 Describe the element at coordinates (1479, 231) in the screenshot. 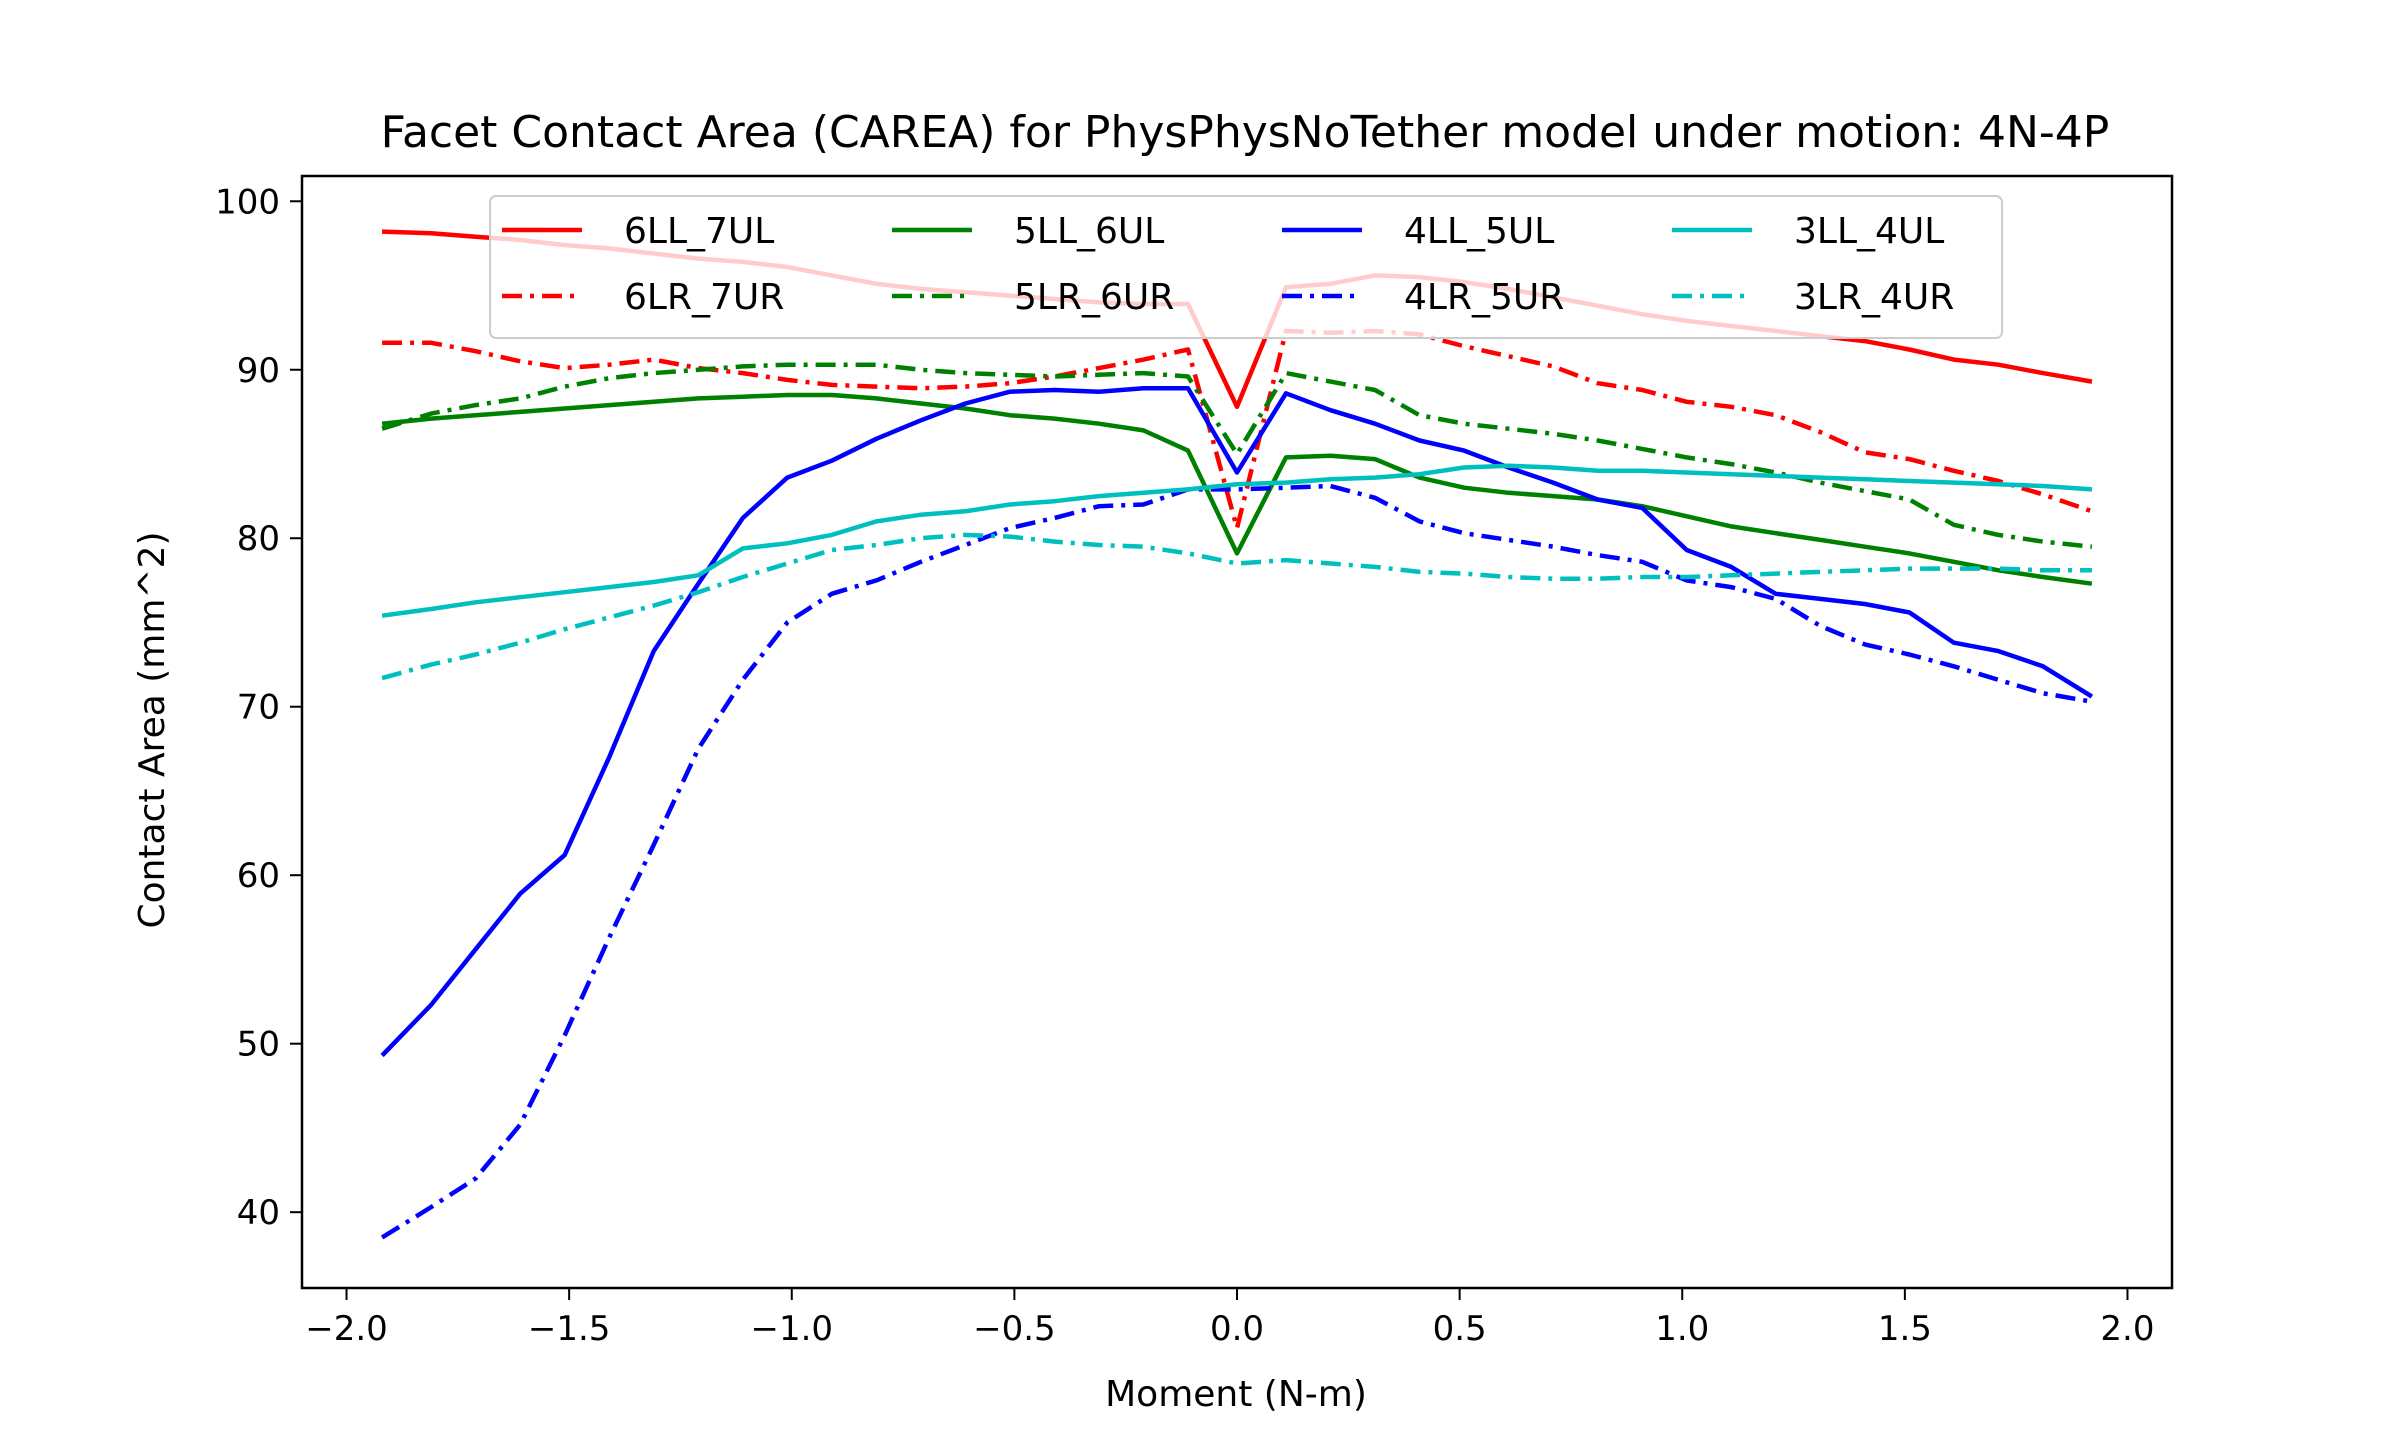

I see `legend-label: 4LL_5UL` at that location.